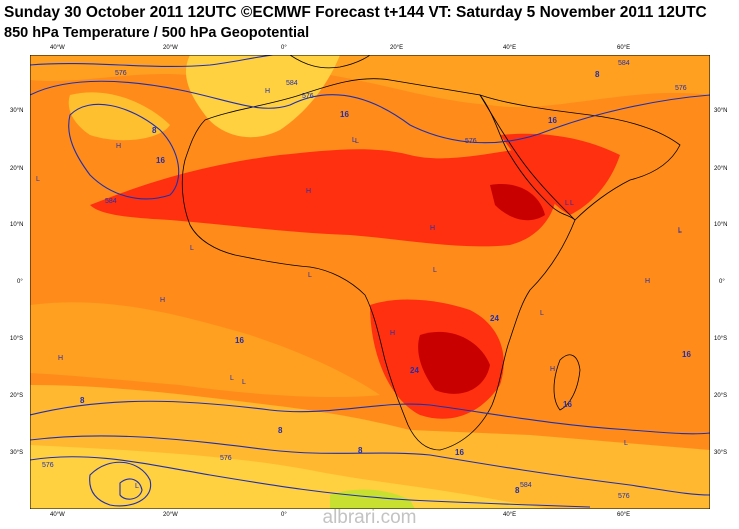 This screenshot has width=739, height=529. Describe the element at coordinates (57, 48) in the screenshot. I see `lon-label-40w: 40°W` at that location.